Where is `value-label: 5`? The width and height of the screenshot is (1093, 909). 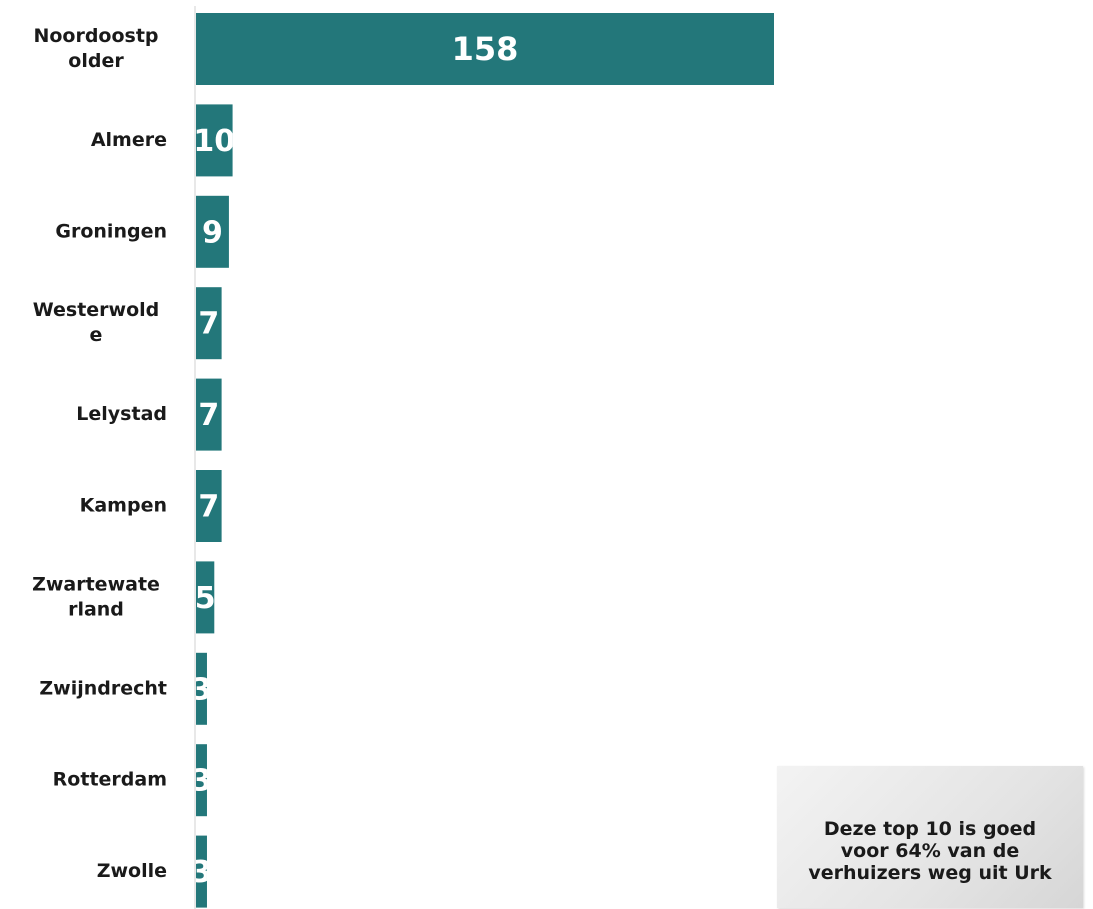 value-label: 5 is located at coordinates (205, 598).